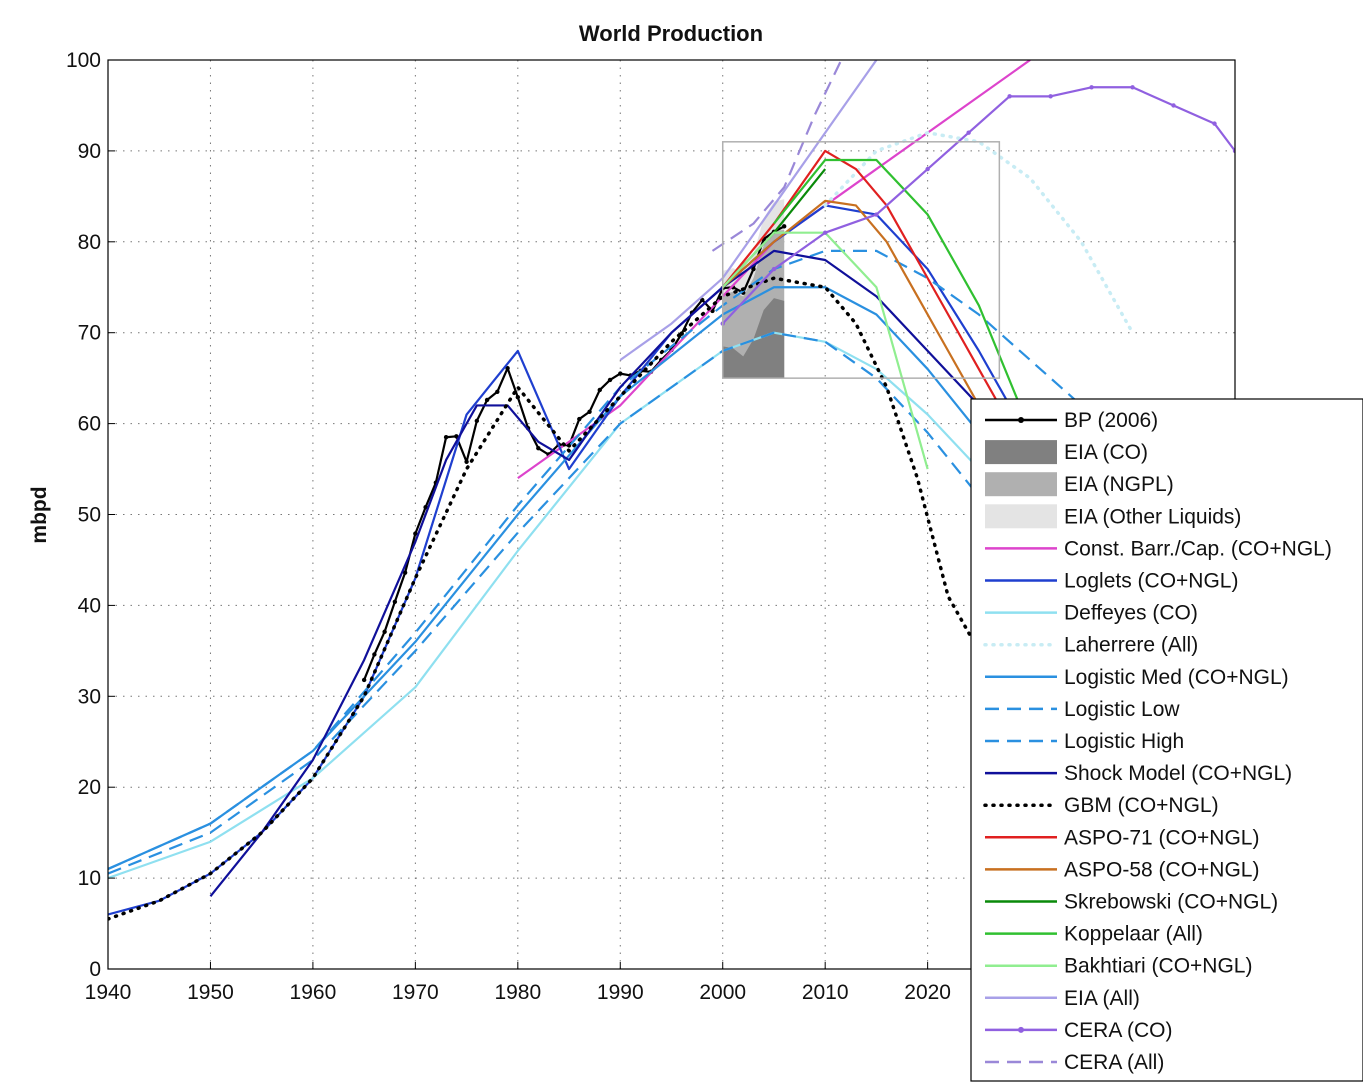  I want to click on legend-label: Shock Model (CO+NGL), so click(1178, 773).